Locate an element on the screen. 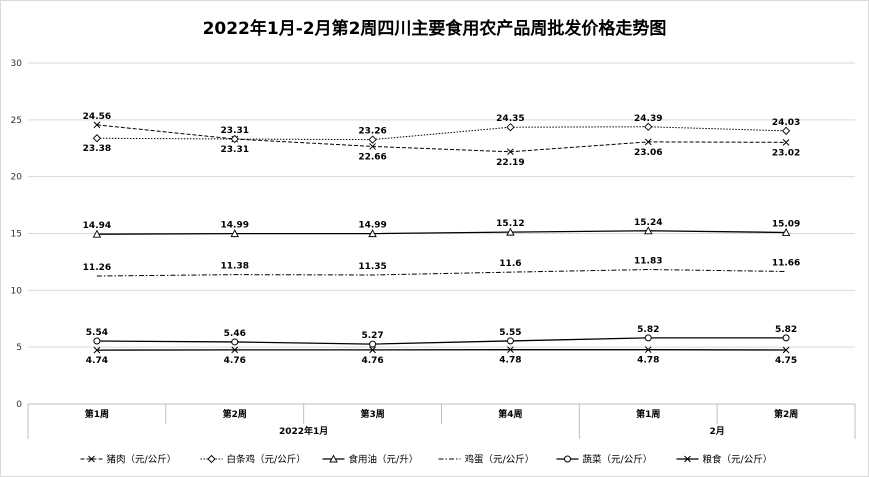 Image resolution: width=869 pixels, height=477 pixels. legend-item: 食用油（元/升） is located at coordinates (370, 460).